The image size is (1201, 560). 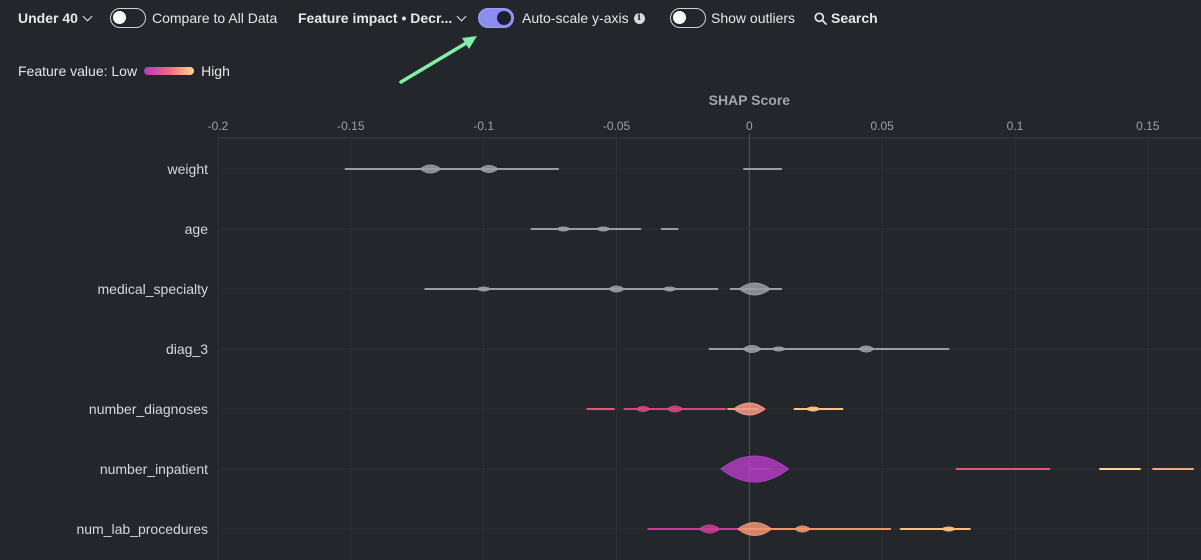 I want to click on x-tick-label: 0, so click(x=749, y=126).